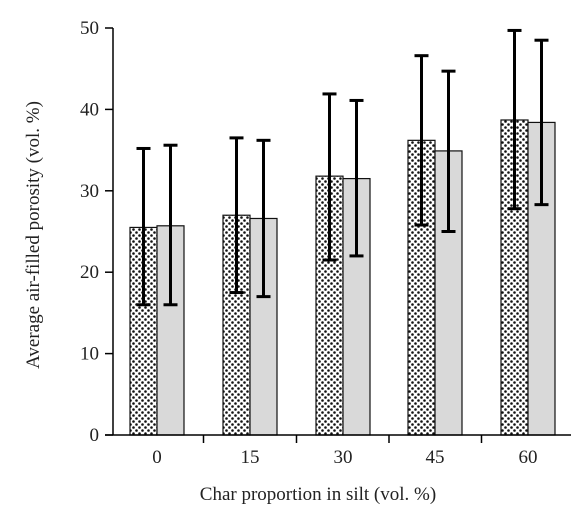 Image resolution: width=571 pixels, height=507 pixels. I want to click on x-tick-label: 30, so click(343, 457).